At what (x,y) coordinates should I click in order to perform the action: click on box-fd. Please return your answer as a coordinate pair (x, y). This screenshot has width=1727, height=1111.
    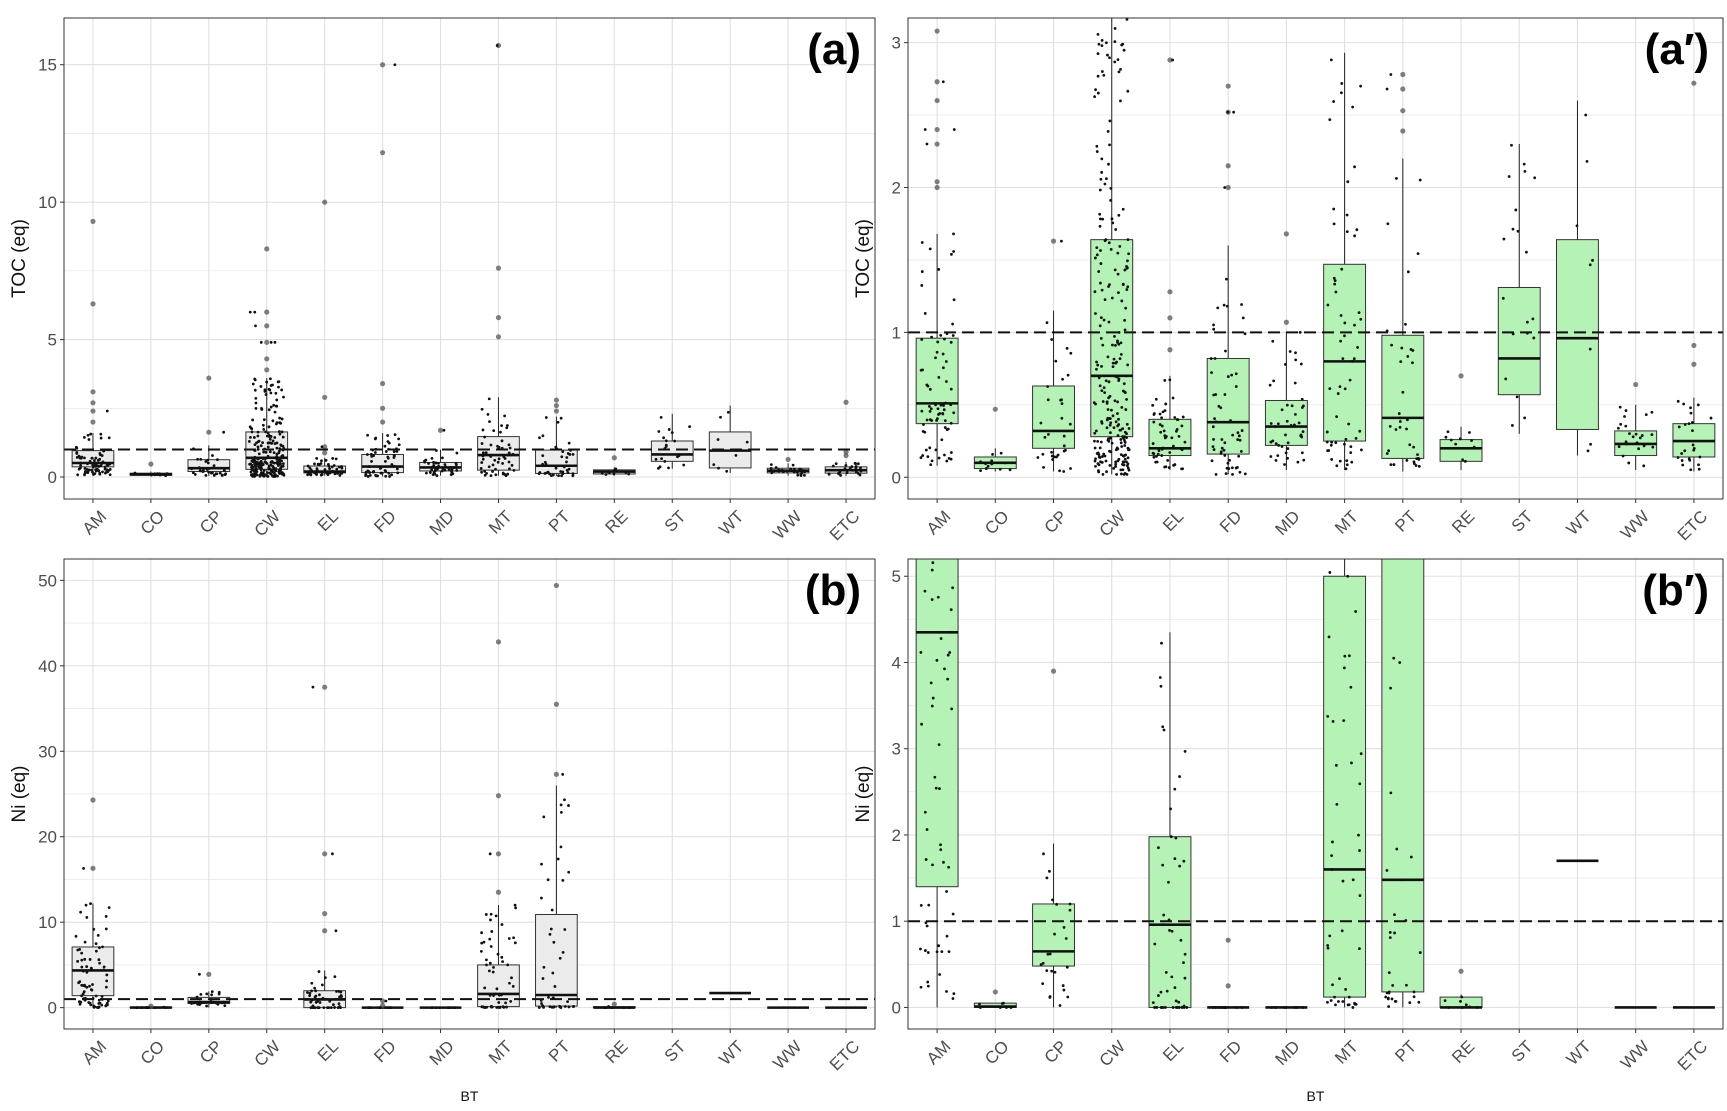
    Looking at the image, I should click on (1228, 279).